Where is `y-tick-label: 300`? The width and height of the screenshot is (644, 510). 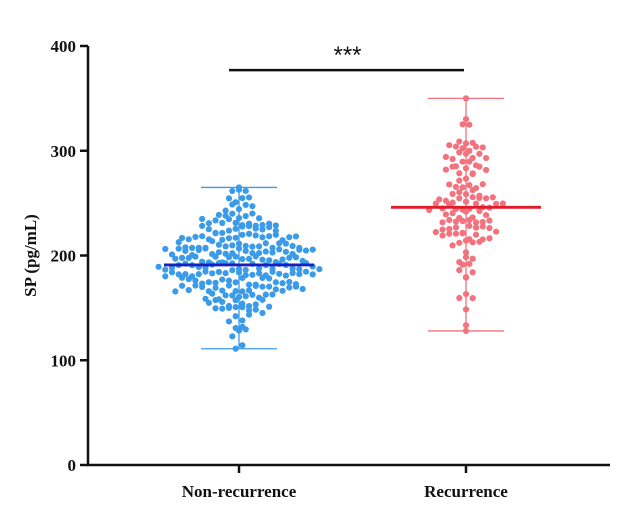
y-tick-label: 300 is located at coordinates (64, 151).